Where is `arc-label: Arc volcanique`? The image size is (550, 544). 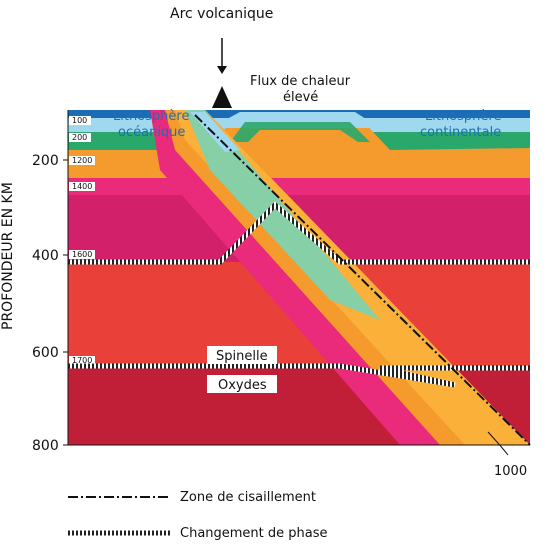
arc-label: Arc volcanique is located at coordinates (221, 14).